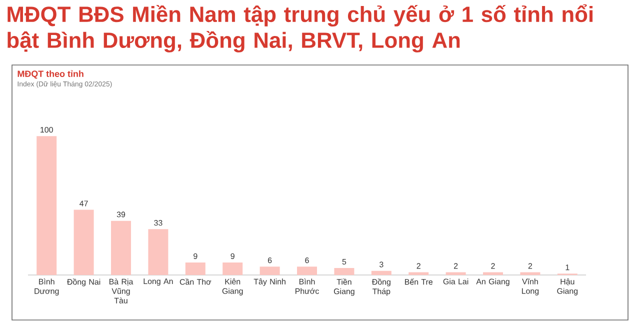 This screenshot has height=330, width=640. Describe the element at coordinates (51, 74) in the screenshot. I see `chart-subtitle: MĐQT theo tỉnh` at that location.